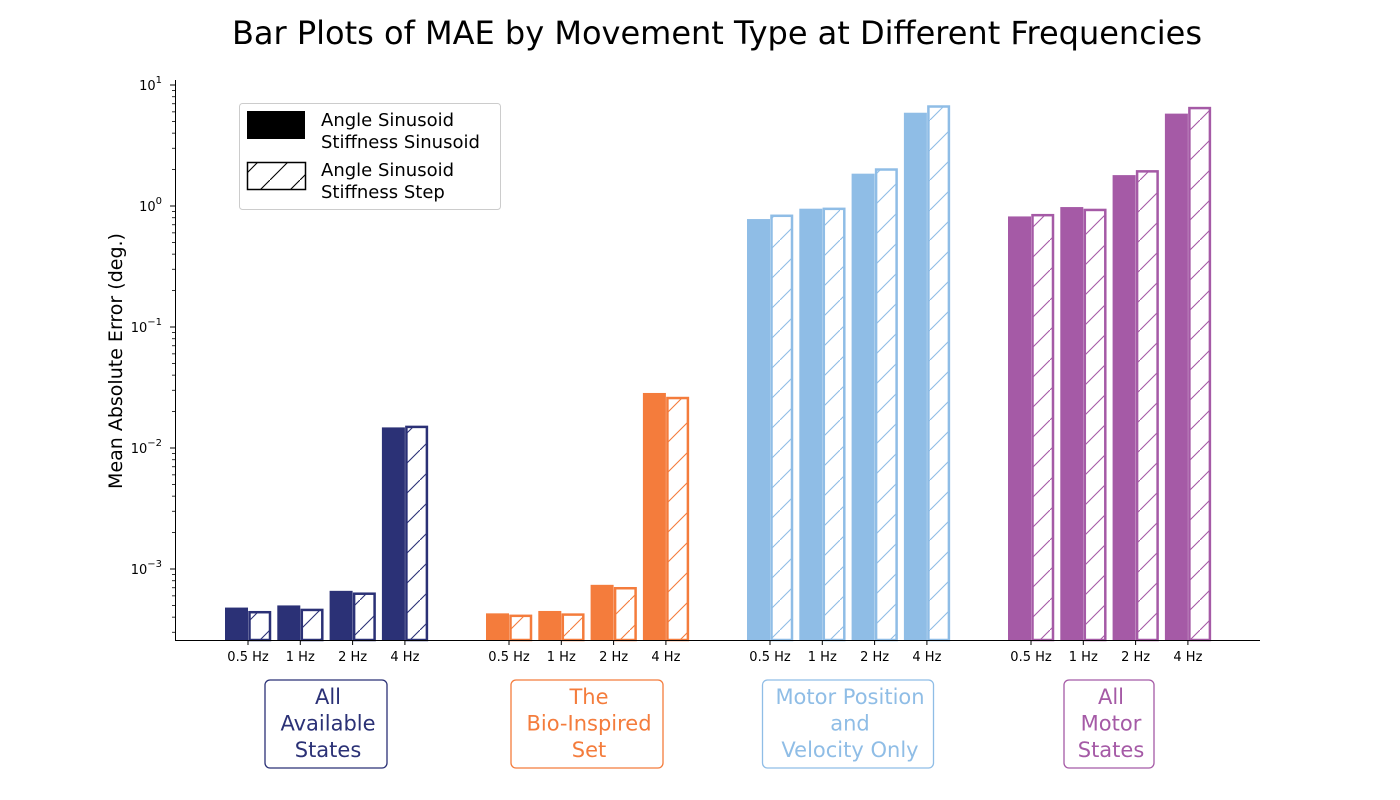  I want to click on group-label-text: Bio-Inspired, so click(588, 724).